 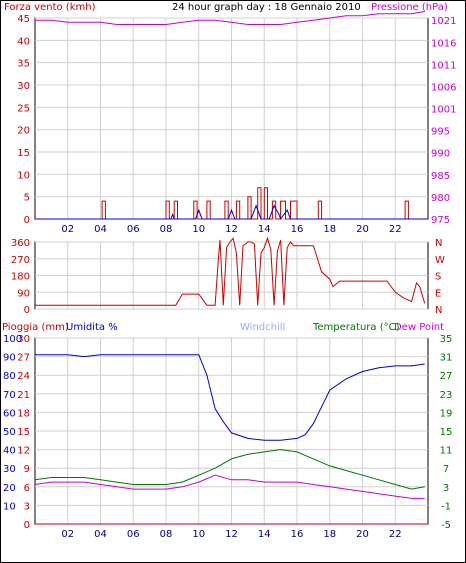 I want to click on compass-tick-label: W, so click(x=440, y=260).